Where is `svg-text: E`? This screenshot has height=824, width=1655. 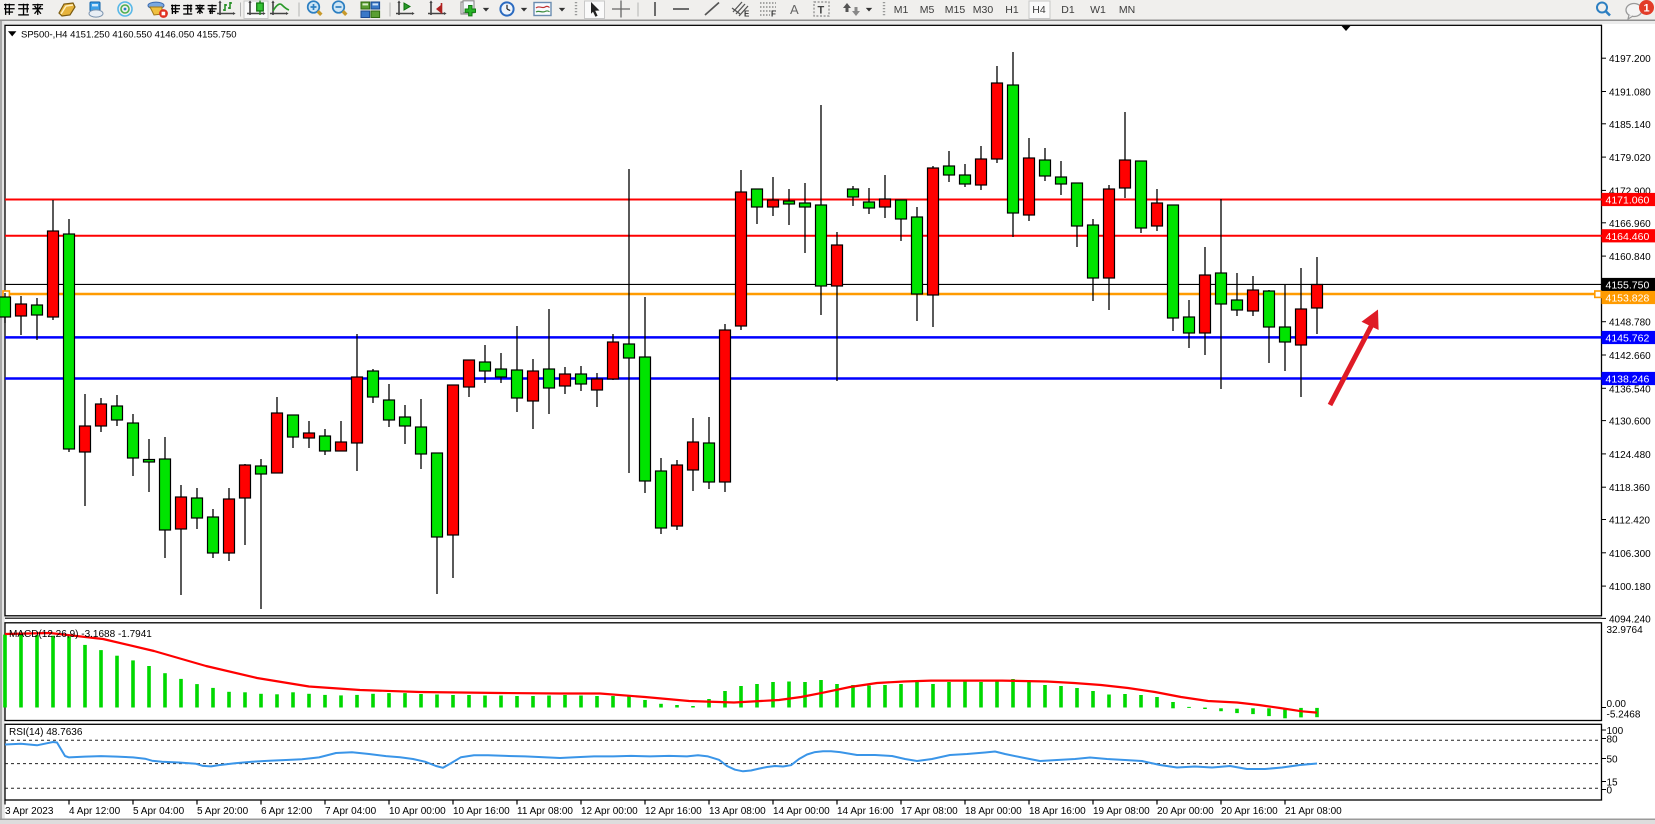
svg-text: E is located at coordinates (747, 14).